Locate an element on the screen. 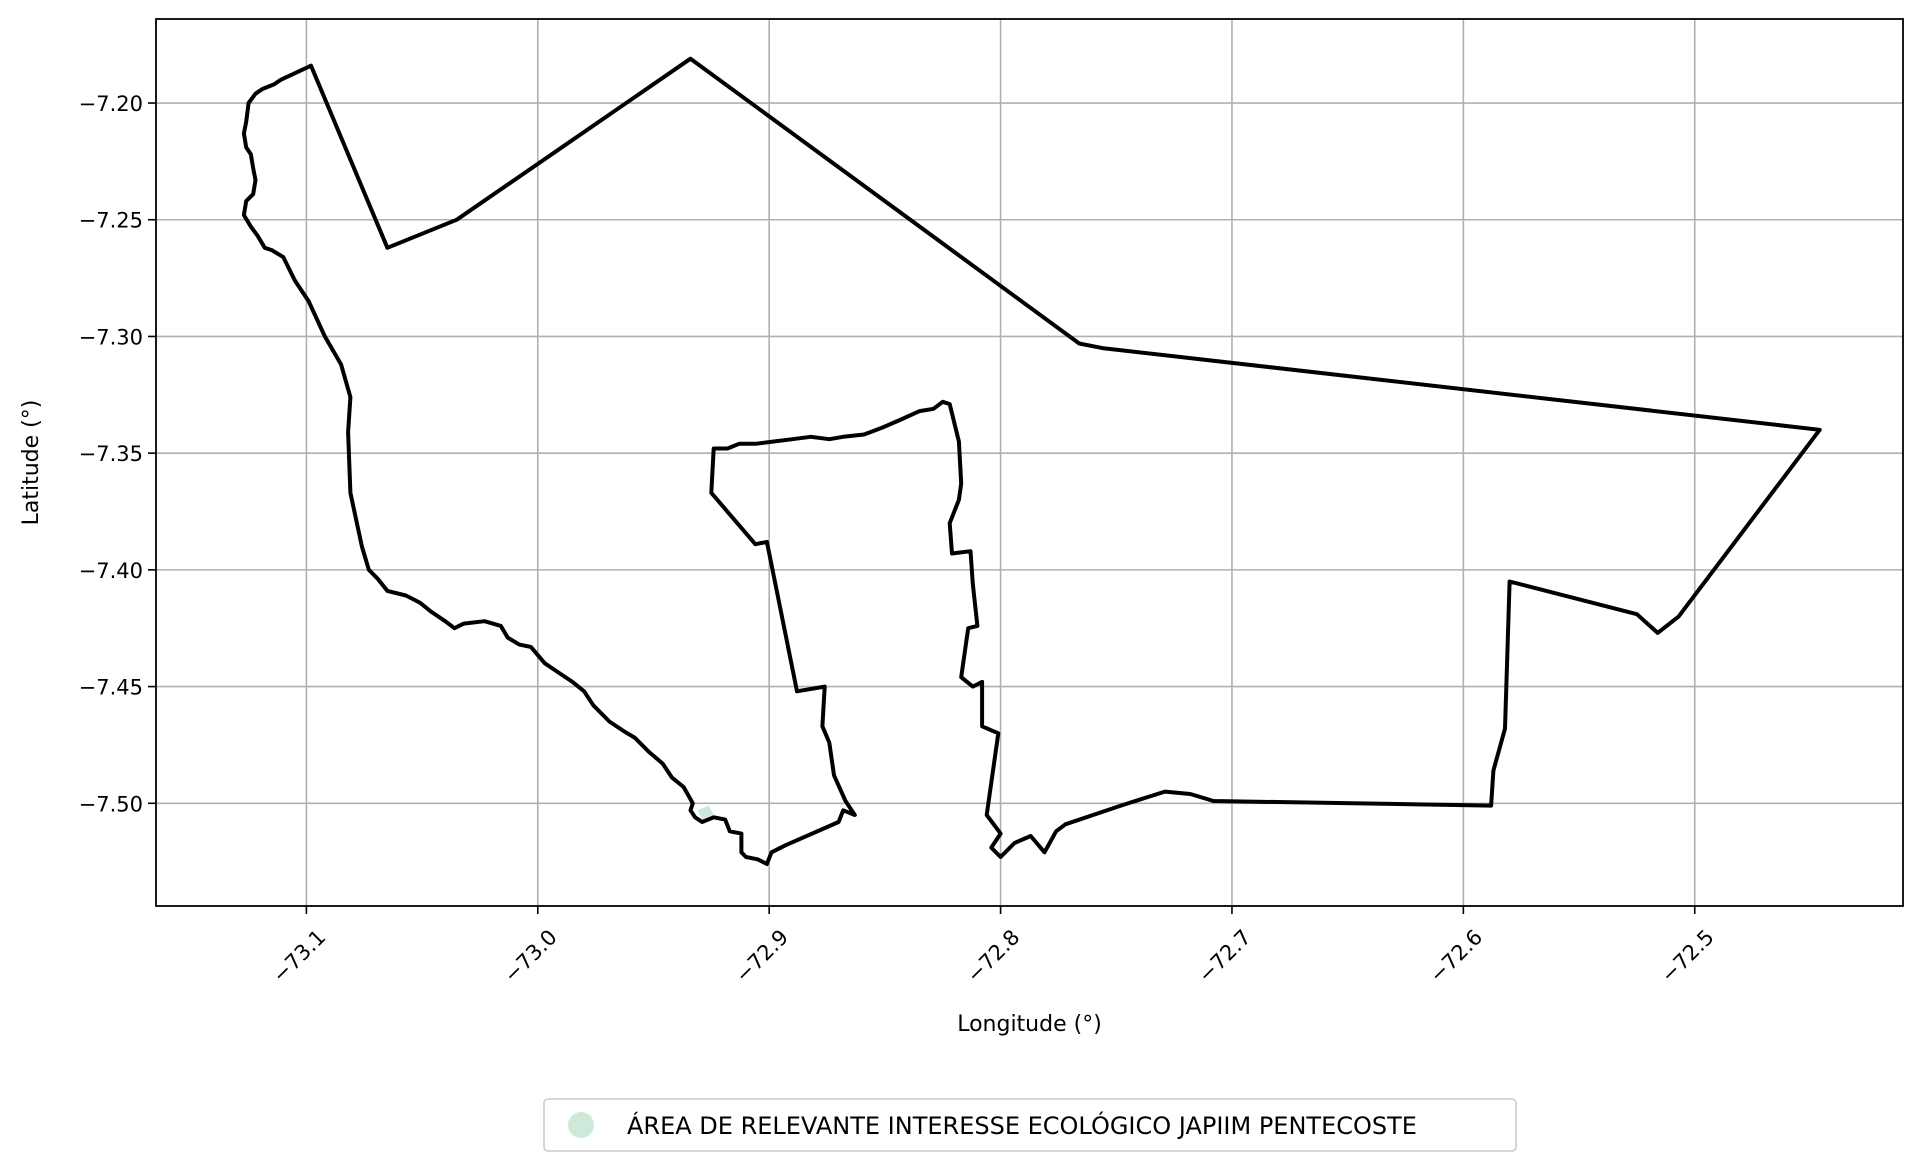  y-tick-label: −7.45 is located at coordinates (111, 688).